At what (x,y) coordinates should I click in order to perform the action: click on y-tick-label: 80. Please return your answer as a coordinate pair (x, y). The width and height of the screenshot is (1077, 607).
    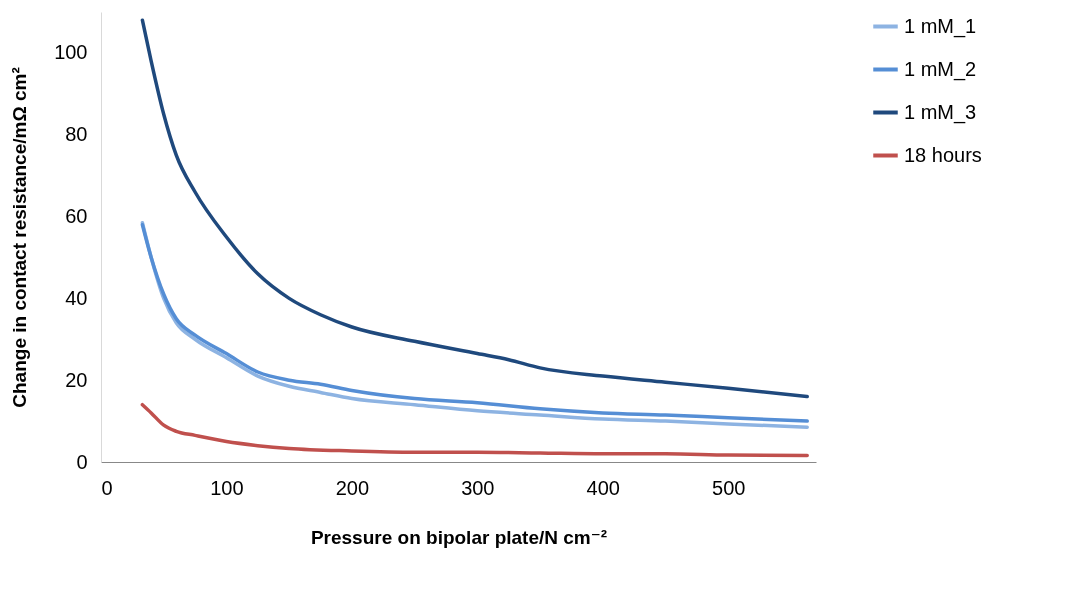
    Looking at the image, I should click on (76, 134).